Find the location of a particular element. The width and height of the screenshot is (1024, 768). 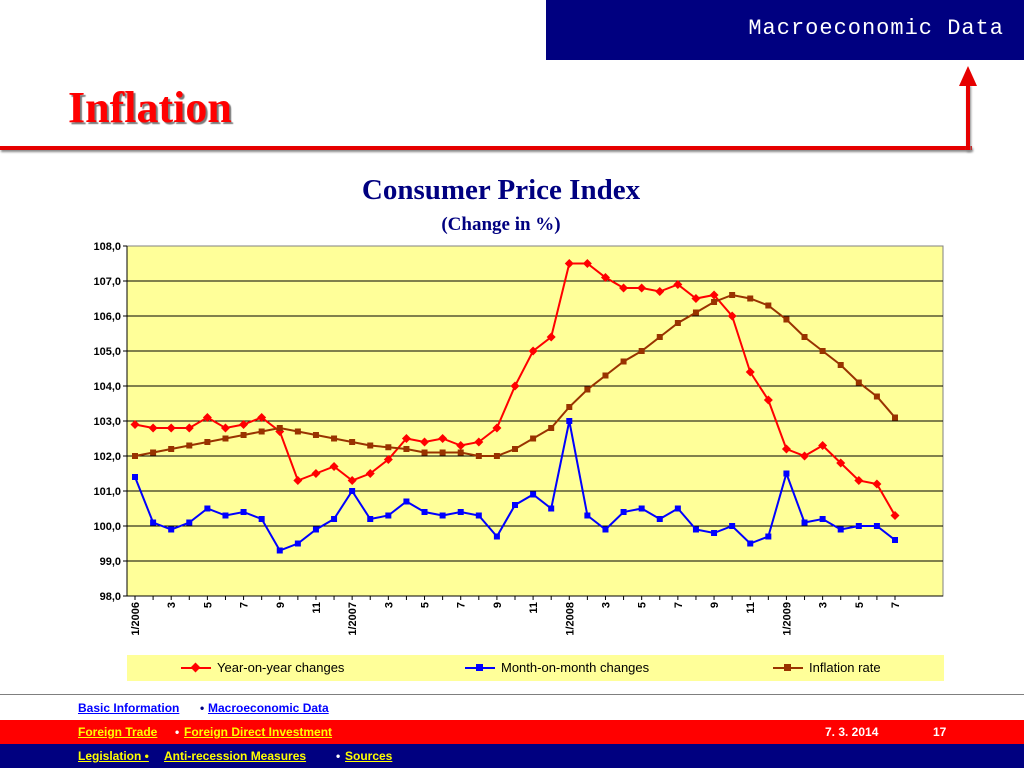

y-tick-label: 99,0 is located at coordinates (110, 562).